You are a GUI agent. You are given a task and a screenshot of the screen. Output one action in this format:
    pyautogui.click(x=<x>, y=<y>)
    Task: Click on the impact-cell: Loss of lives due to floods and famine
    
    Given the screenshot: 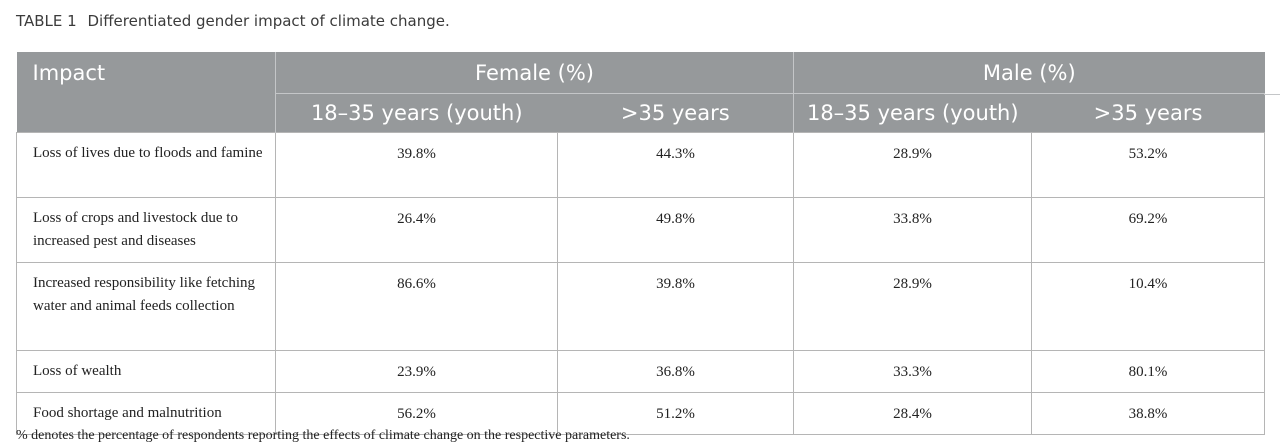 What is the action you would take?
    pyautogui.click(x=146, y=165)
    